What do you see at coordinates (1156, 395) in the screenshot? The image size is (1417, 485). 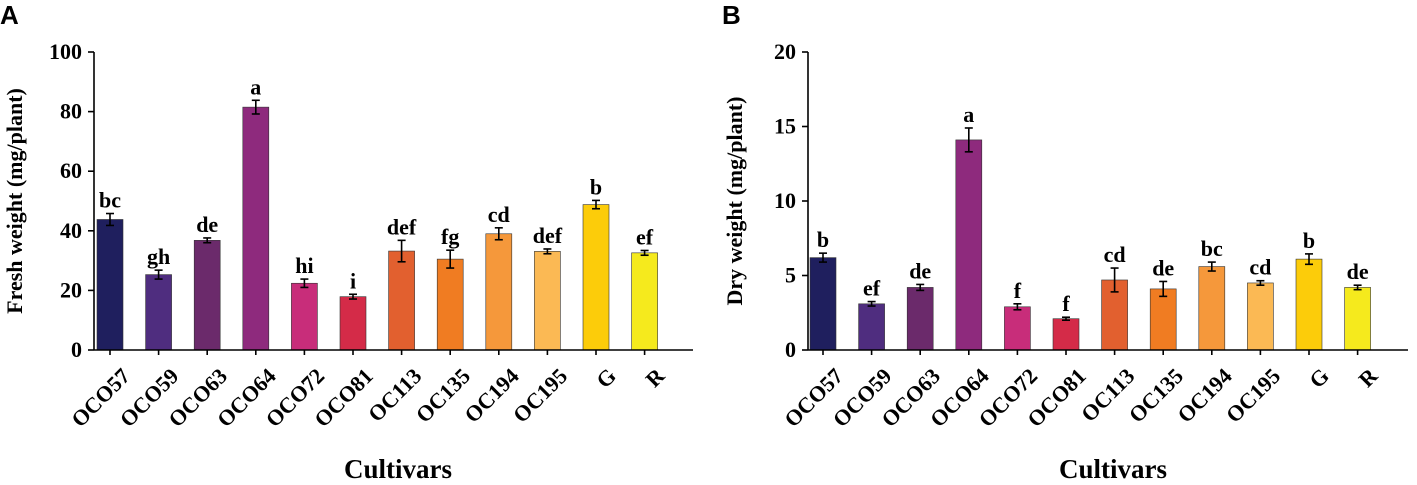 I see `panel-b-category-label-7: OC135` at bounding box center [1156, 395].